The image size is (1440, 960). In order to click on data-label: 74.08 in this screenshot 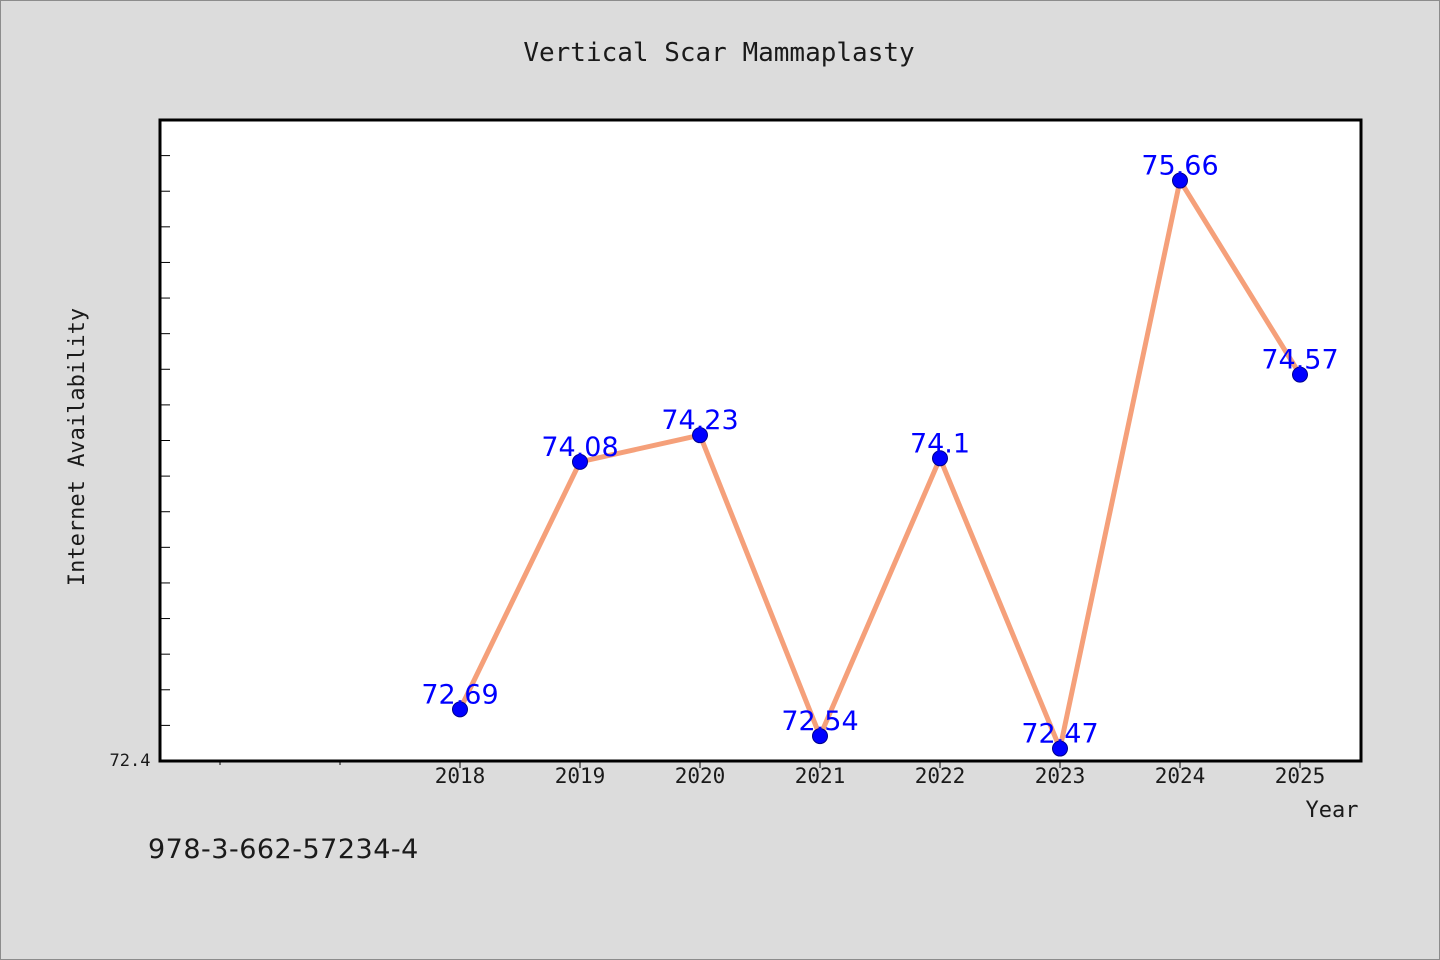, I will do `click(579, 447)`.